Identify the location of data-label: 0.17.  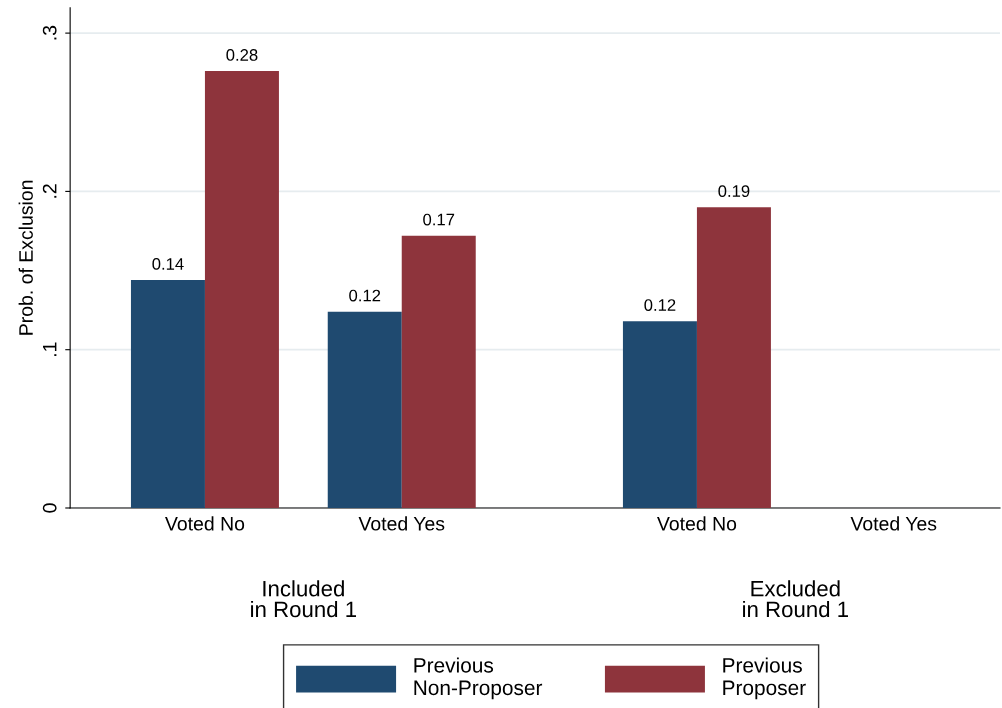
(439, 219).